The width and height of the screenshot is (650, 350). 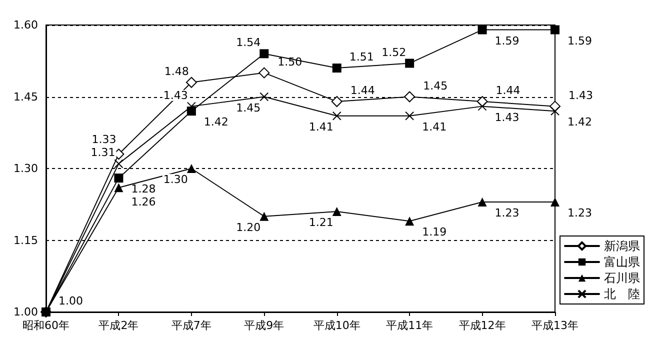 What do you see at coordinates (70, 301) in the screenshot?
I see `data-label: 1.00` at bounding box center [70, 301].